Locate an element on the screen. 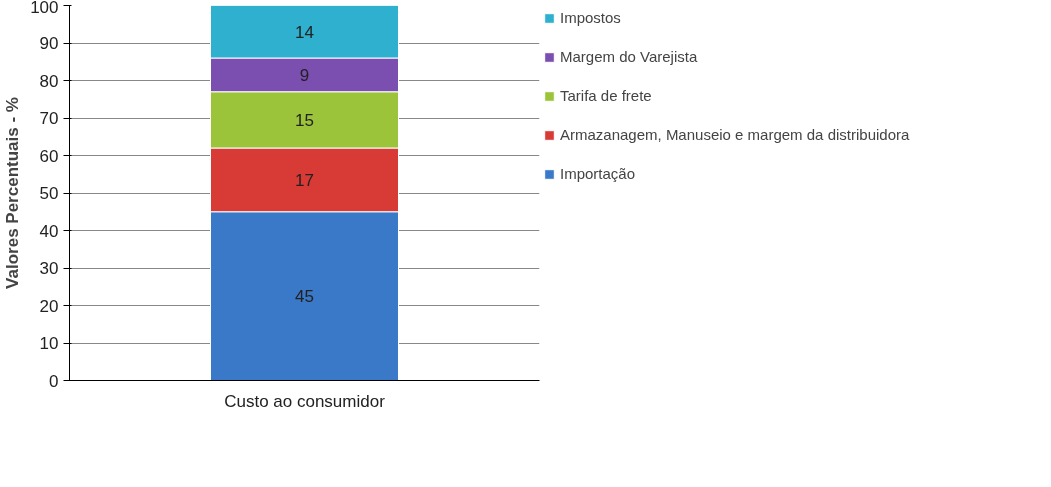  y-tick-label: 80 is located at coordinates (49, 81).